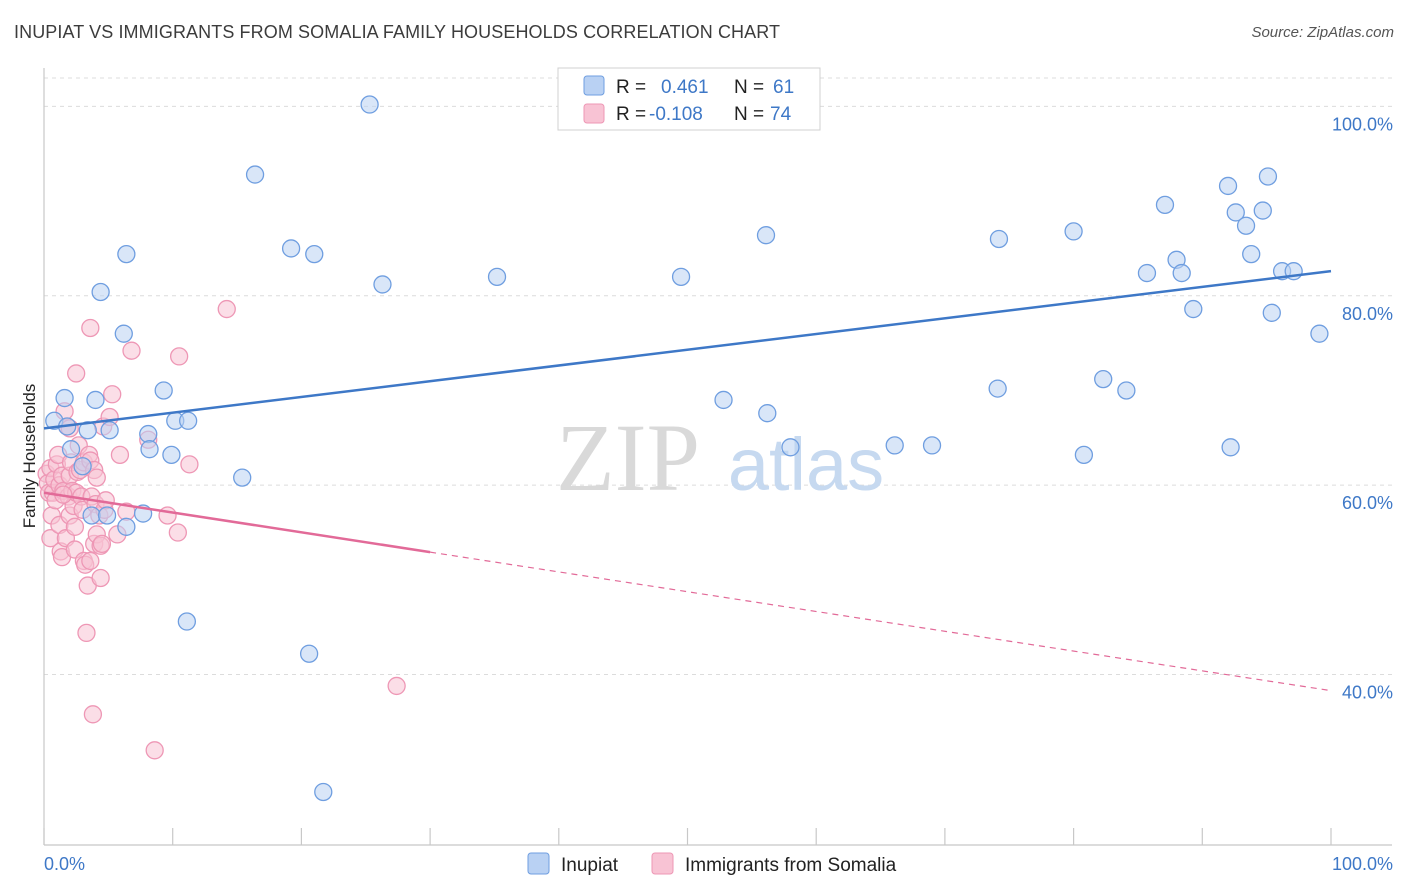 The width and height of the screenshot is (1406, 892). Describe the element at coordinates (237, 522) in the screenshot. I see `trend-line-somalia` at that location.